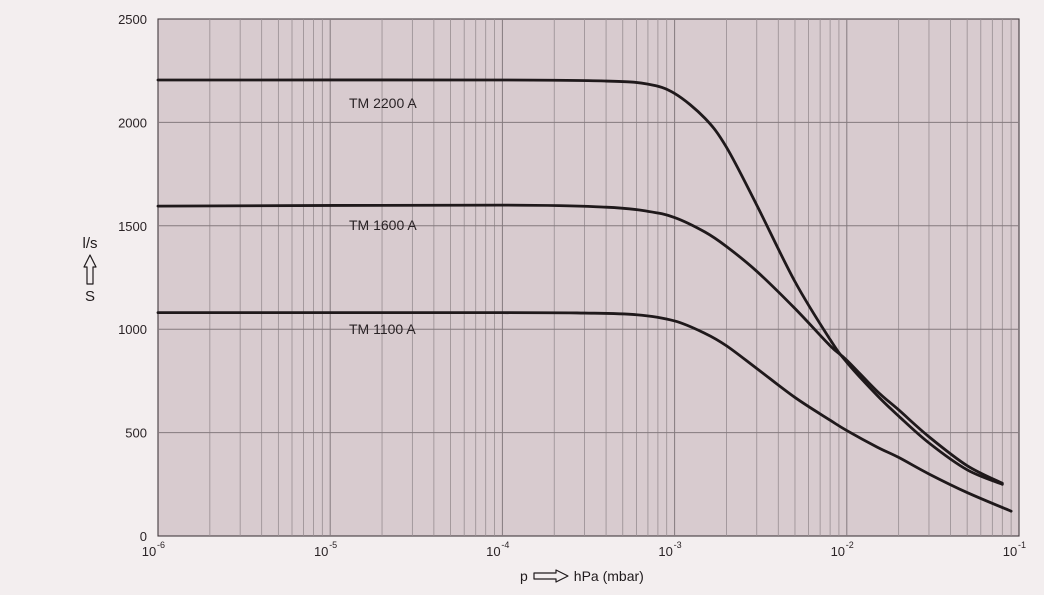 This screenshot has width=1044, height=595. Describe the element at coordinates (161, 545) in the screenshot. I see `x-tick-label-exponent: -6` at that location.